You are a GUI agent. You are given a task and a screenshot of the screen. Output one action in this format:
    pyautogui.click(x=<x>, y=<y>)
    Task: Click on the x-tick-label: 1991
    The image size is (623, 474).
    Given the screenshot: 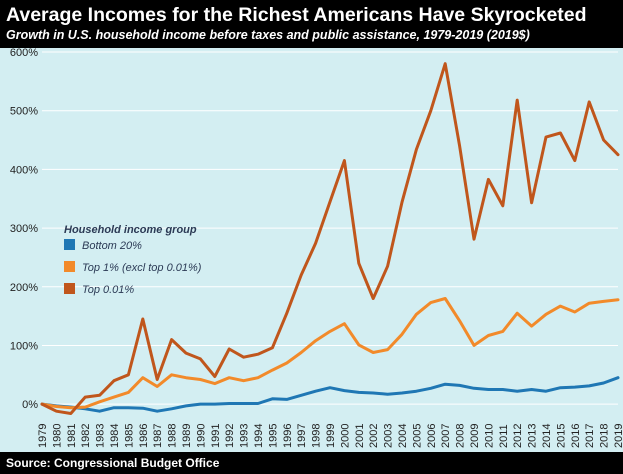 What is the action you would take?
    pyautogui.click(x=216, y=436)
    